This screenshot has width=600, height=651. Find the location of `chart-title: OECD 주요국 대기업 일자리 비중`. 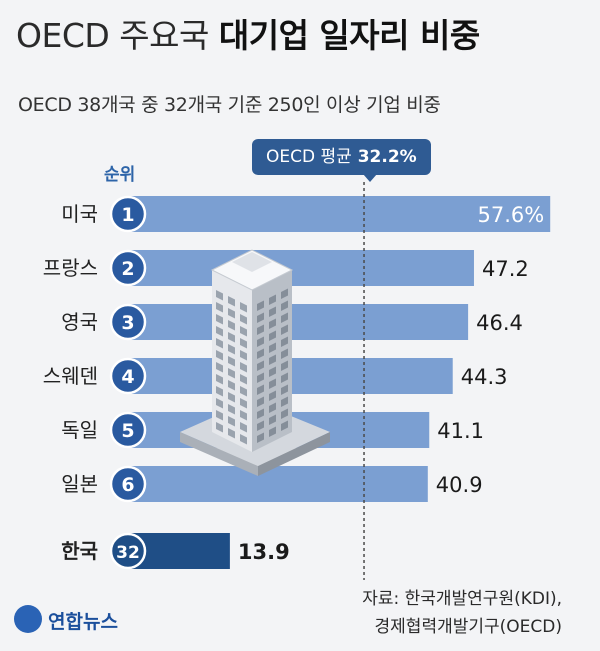

chart-title: OECD 주요국 대기업 일자리 비중 is located at coordinates (248, 36).